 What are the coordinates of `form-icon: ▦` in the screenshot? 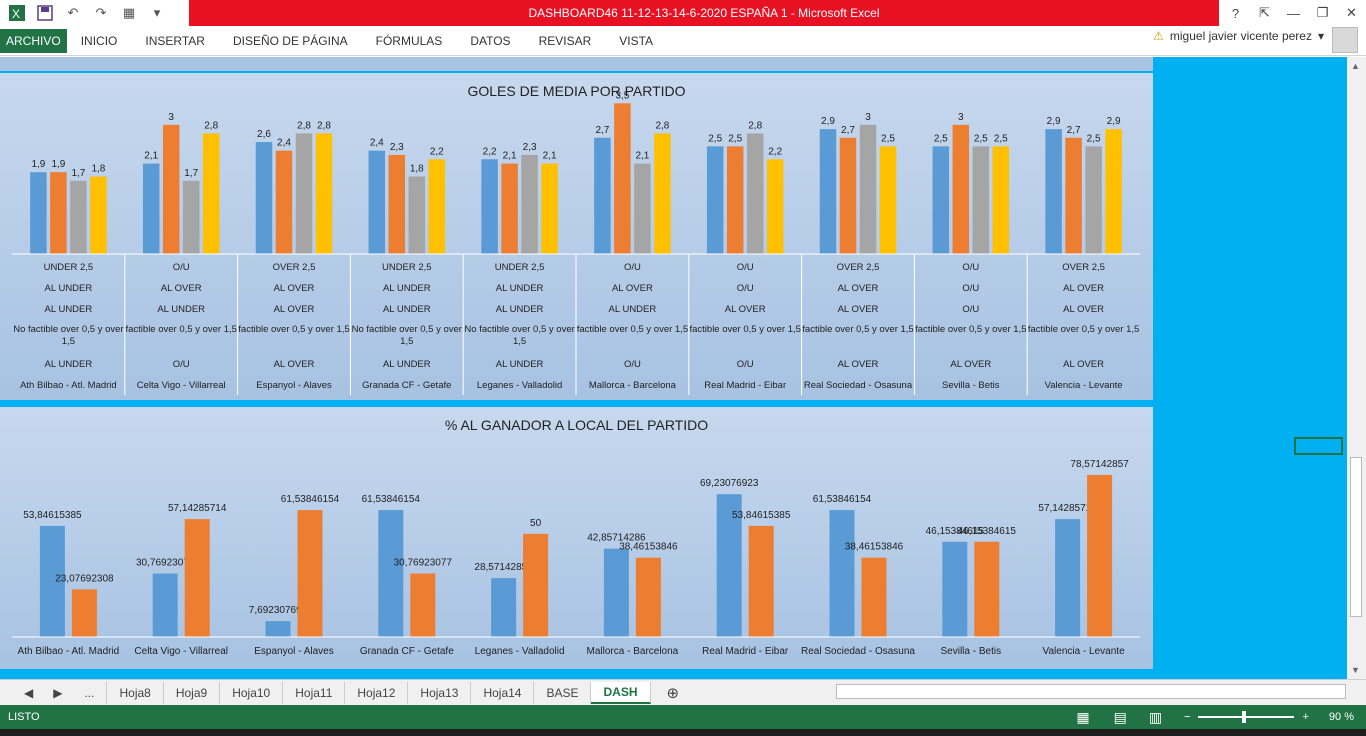 It's located at (129, 12).